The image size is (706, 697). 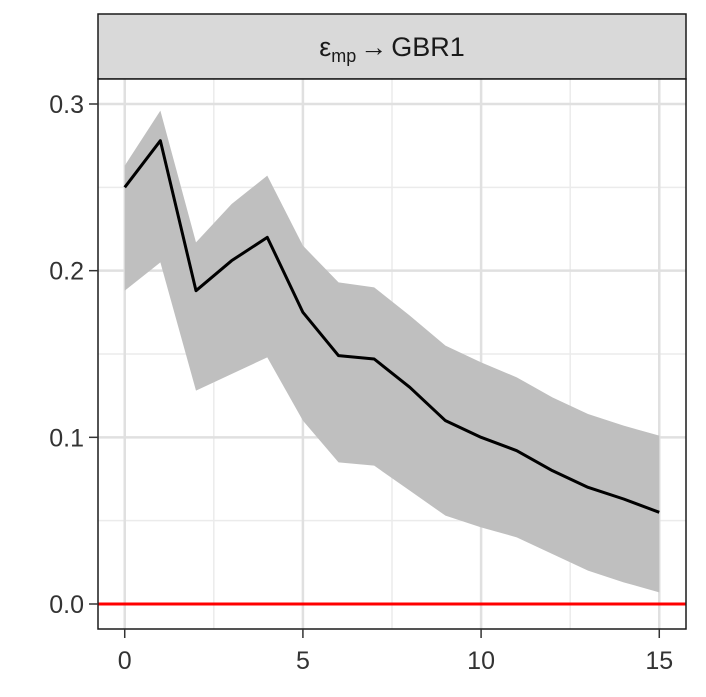 What do you see at coordinates (66, 272) in the screenshot?
I see `y-tick-label: 0.2` at bounding box center [66, 272].